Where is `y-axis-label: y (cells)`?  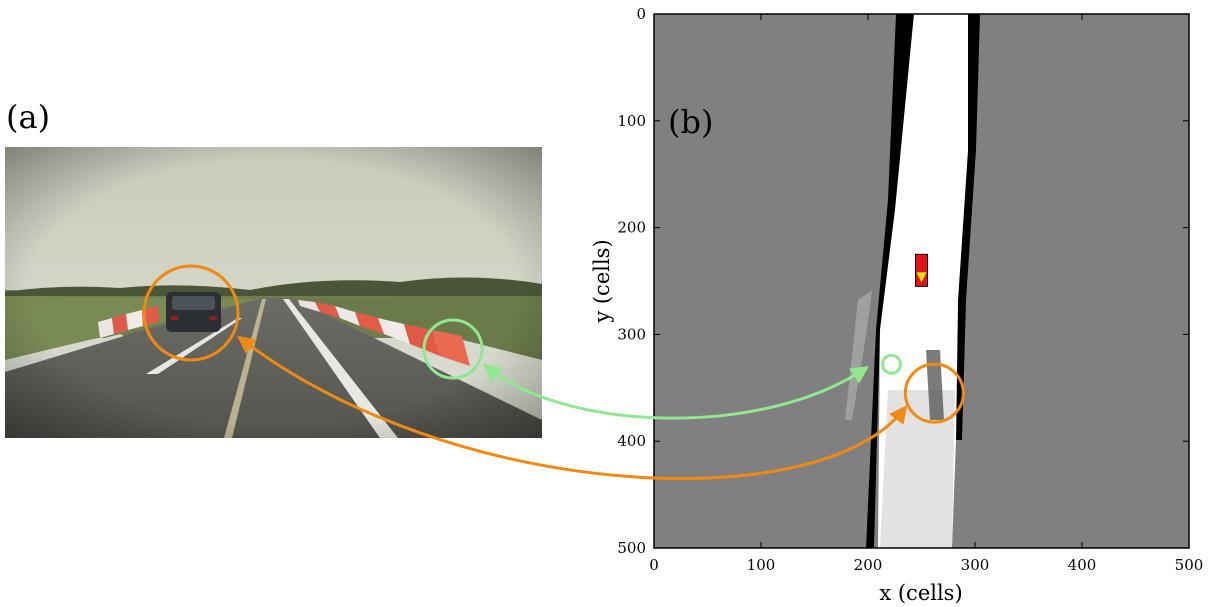
y-axis-label: y (cells) is located at coordinates (602, 281).